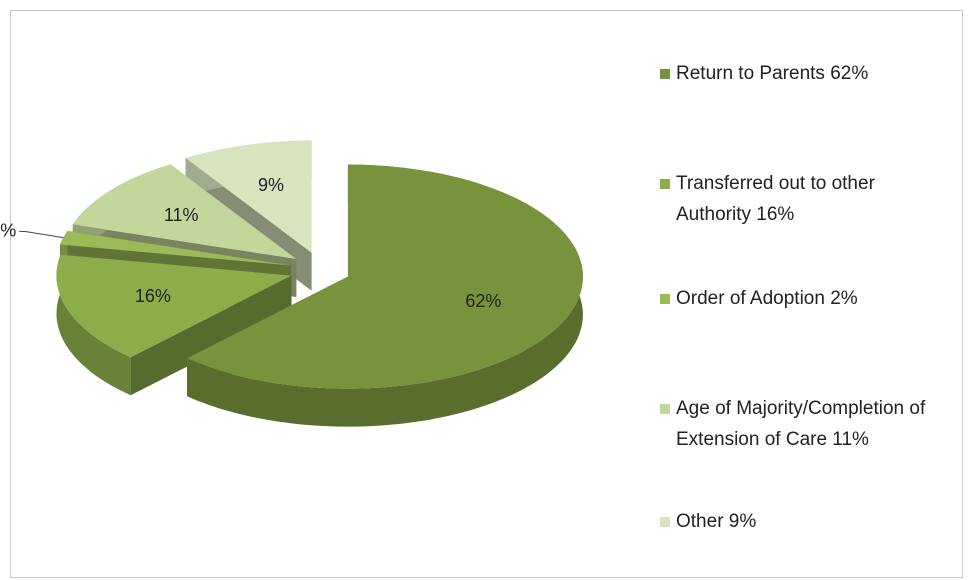 The width and height of the screenshot is (975, 580). I want to click on data-label: 2%, so click(8, 230).